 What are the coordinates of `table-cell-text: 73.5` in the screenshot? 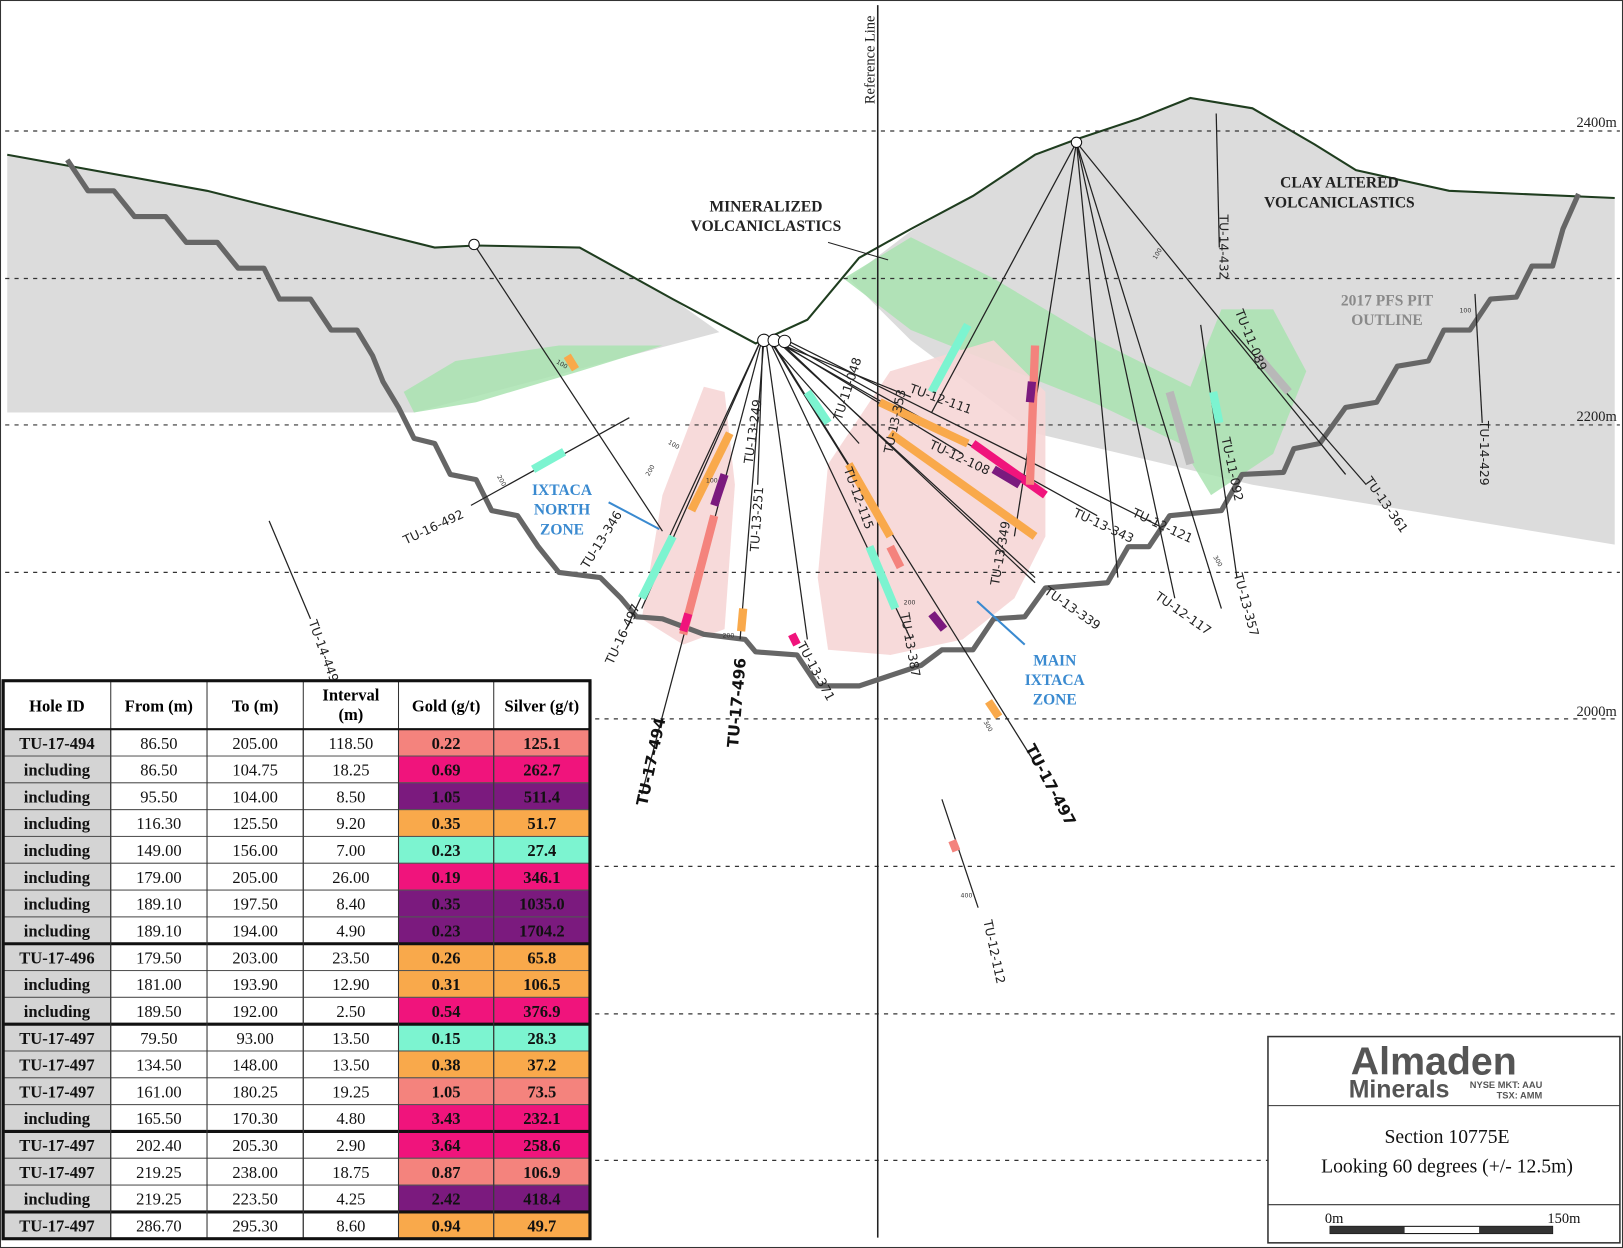 It's located at (541, 1091).